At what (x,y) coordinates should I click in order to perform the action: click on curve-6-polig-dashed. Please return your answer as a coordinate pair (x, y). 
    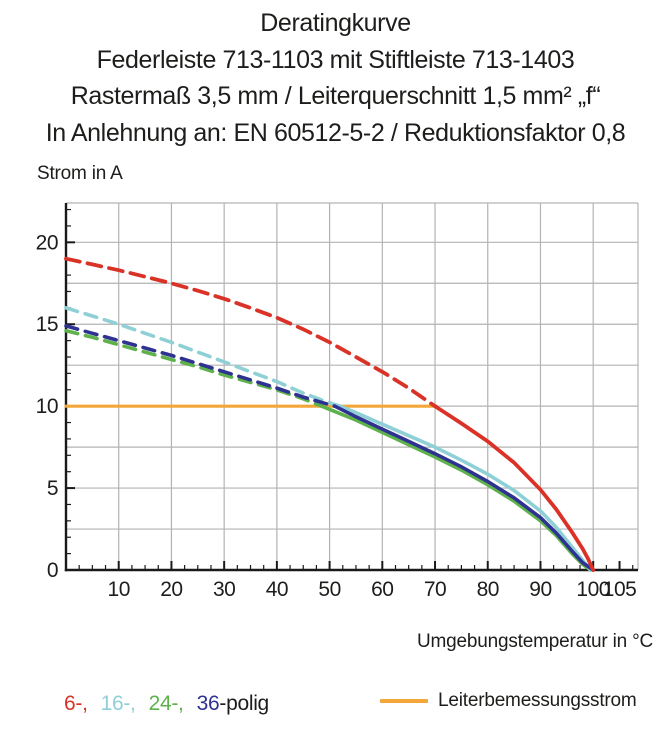
    Looking at the image, I should click on (250, 332).